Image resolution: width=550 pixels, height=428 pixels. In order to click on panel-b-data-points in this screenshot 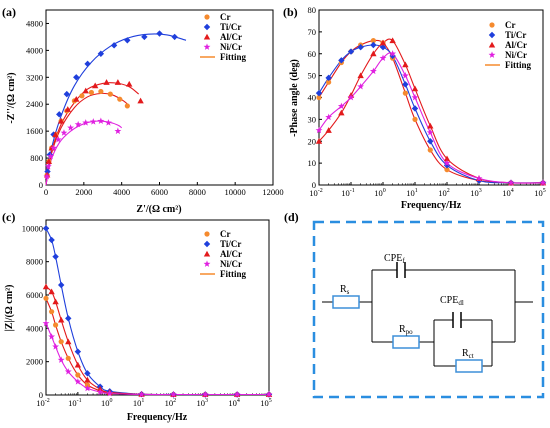, I will do `click(431, 112)`.